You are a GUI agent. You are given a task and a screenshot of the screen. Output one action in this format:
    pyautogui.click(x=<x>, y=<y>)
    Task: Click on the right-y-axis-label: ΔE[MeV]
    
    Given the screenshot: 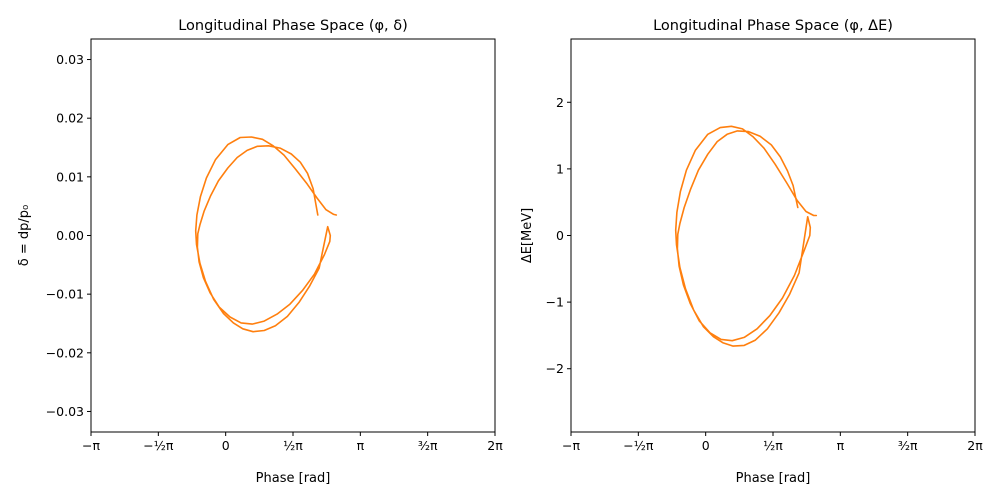 What is the action you would take?
    pyautogui.click(x=527, y=235)
    